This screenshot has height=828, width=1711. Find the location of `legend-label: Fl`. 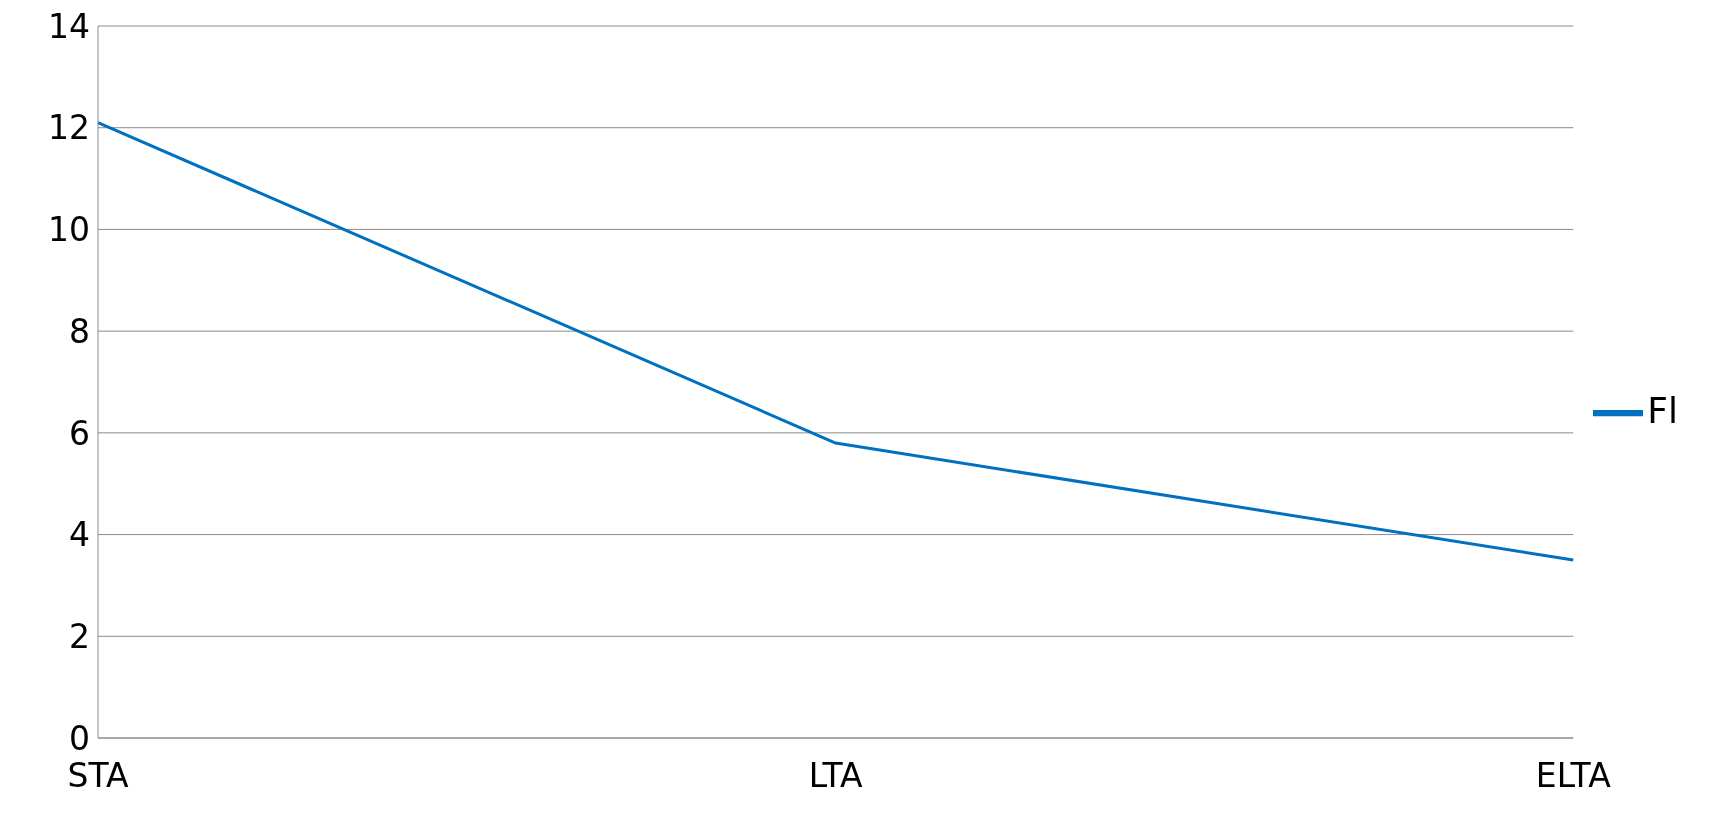

legend-label: Fl is located at coordinates (1662, 410).